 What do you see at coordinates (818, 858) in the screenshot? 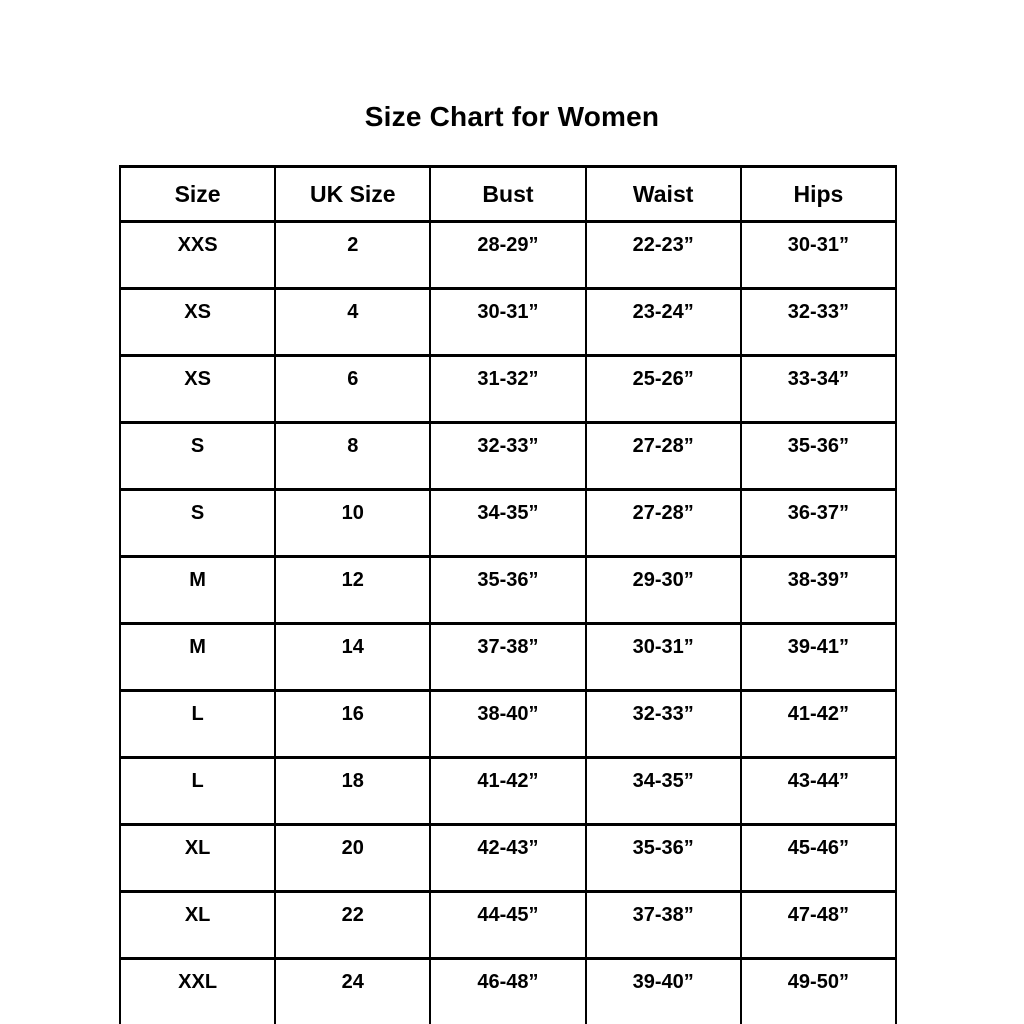
I see `table-cell: 45-46”` at bounding box center [818, 858].